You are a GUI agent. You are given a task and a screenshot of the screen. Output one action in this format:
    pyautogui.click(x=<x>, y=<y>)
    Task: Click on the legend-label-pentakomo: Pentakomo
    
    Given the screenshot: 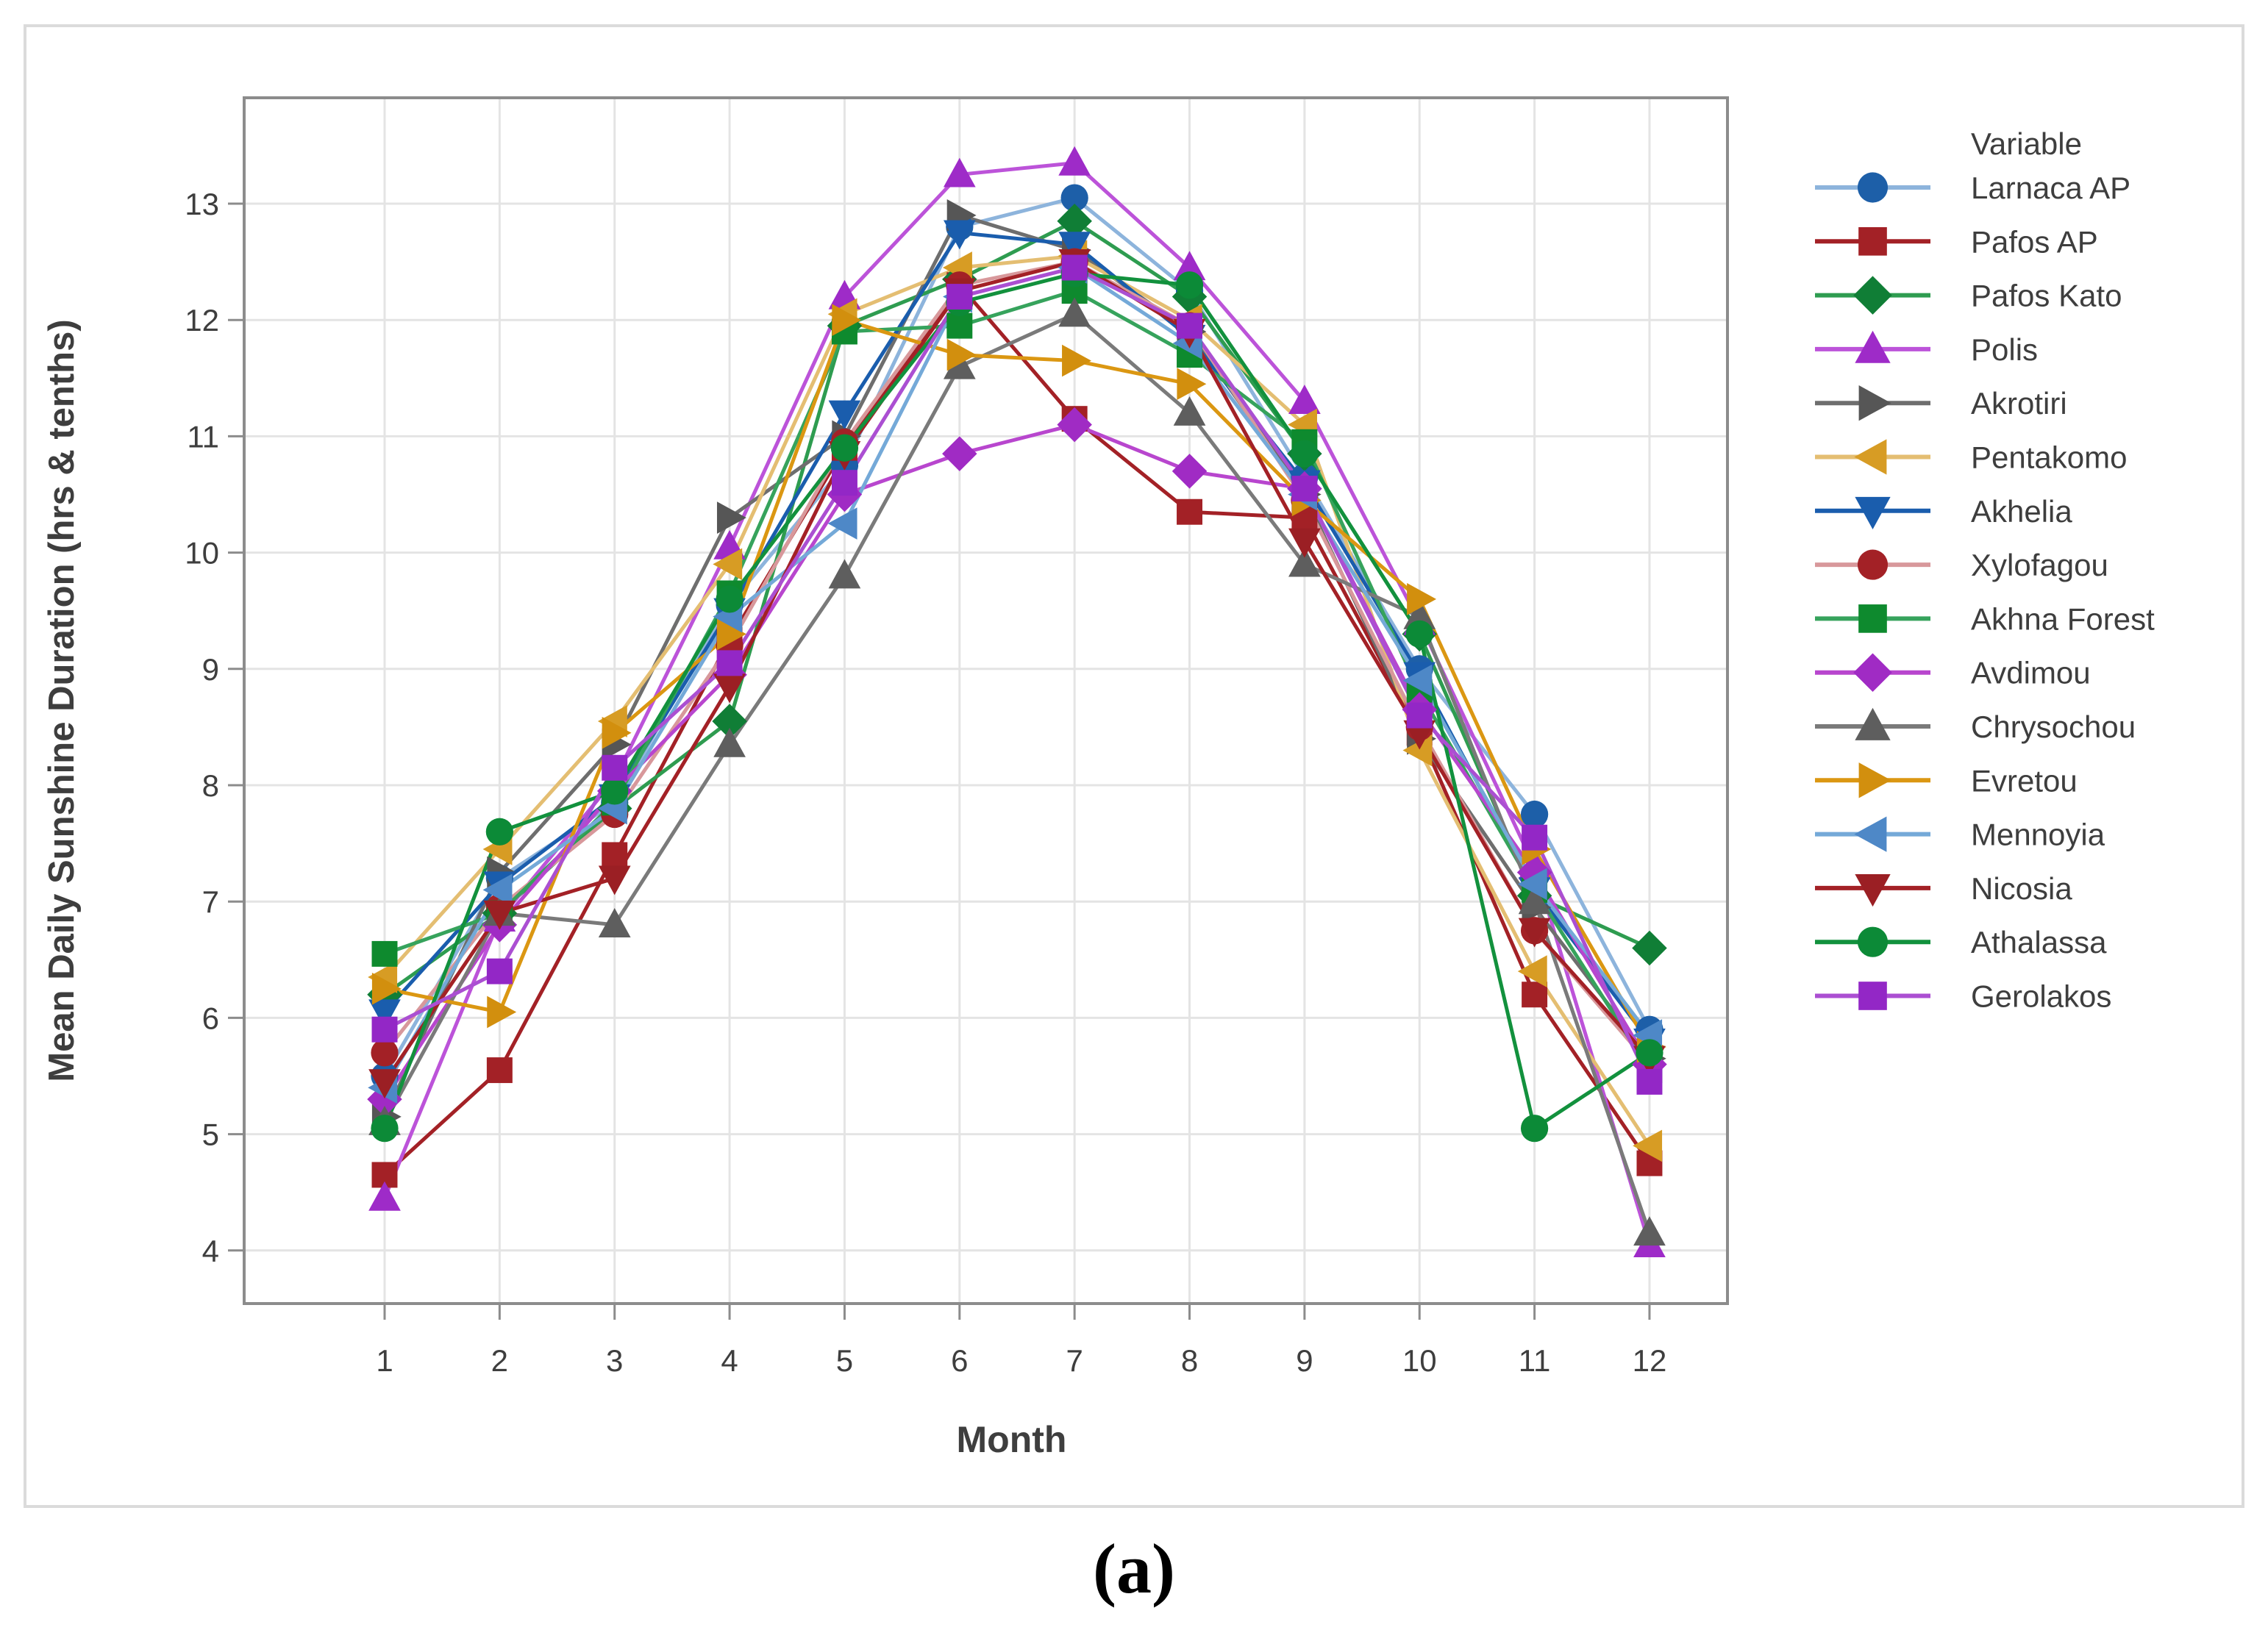 What is the action you would take?
    pyautogui.click(x=2049, y=457)
    